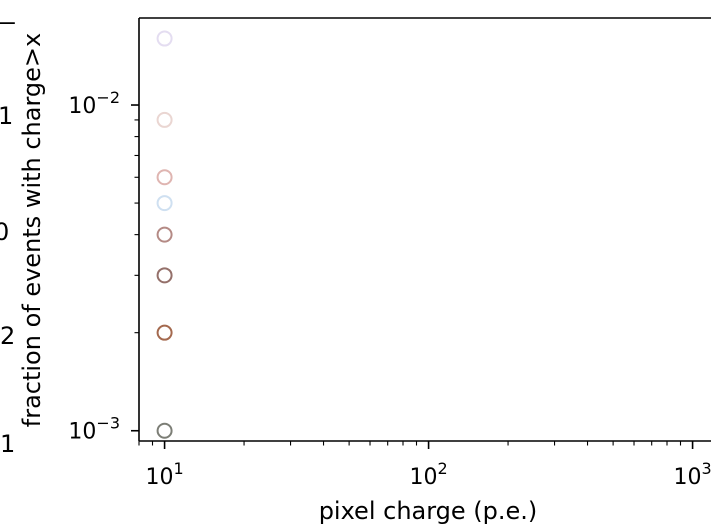 Image resolution: width=711 pixels, height=528 pixels. What do you see at coordinates (164, 474) in the screenshot?
I see `x-tick-label: 10¹` at bounding box center [164, 474].